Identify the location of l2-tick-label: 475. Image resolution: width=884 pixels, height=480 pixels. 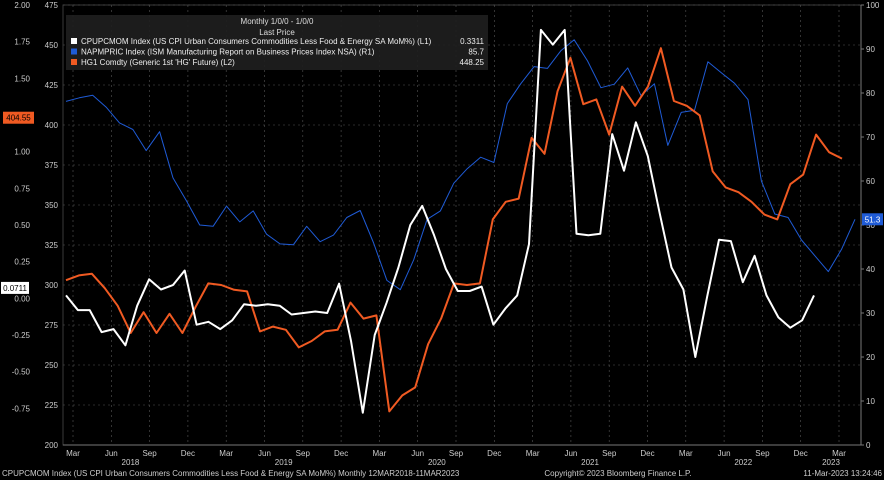
(52, 5).